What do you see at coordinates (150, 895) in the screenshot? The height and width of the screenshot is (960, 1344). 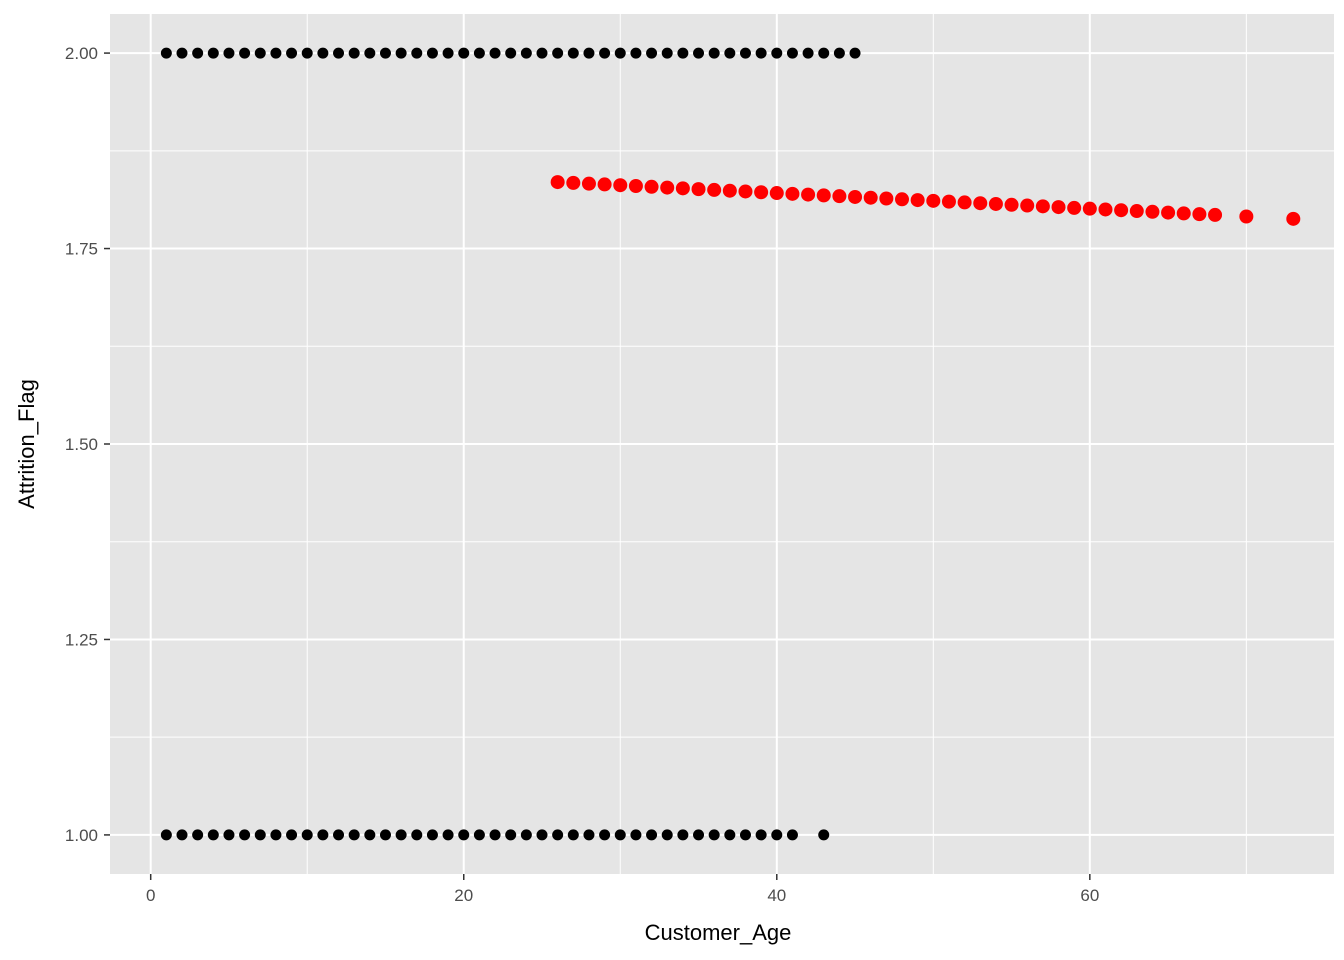 I see `x-tick-label: 0` at bounding box center [150, 895].